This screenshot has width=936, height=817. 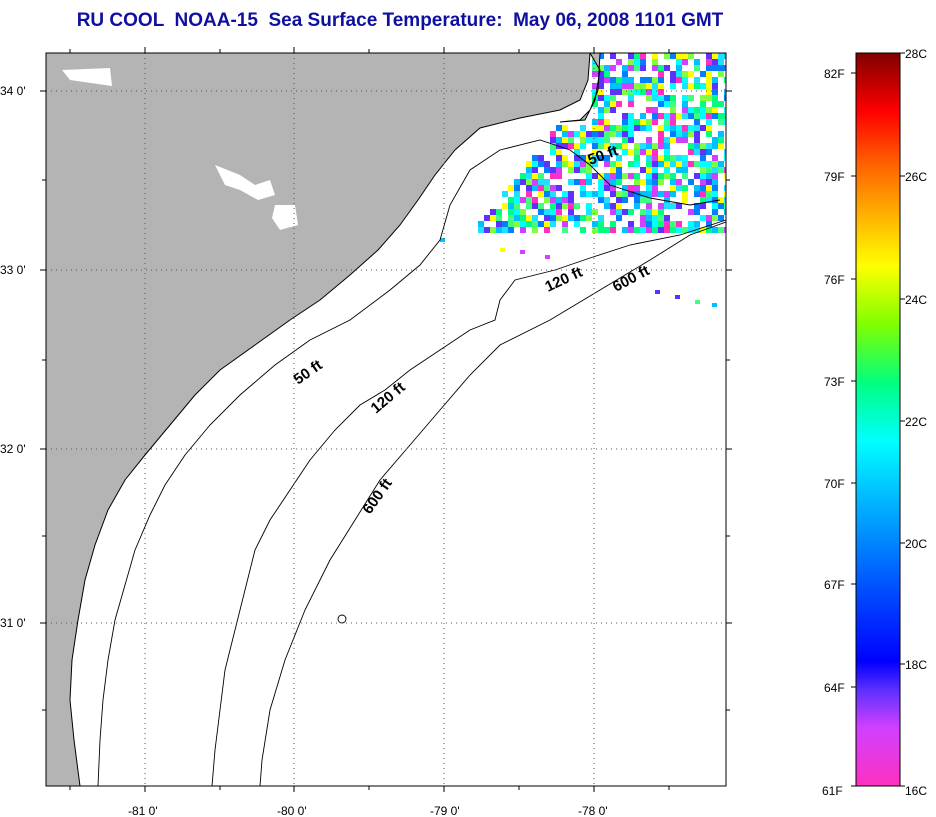 I want to click on lat-label: 31 0', so click(x=13, y=623).